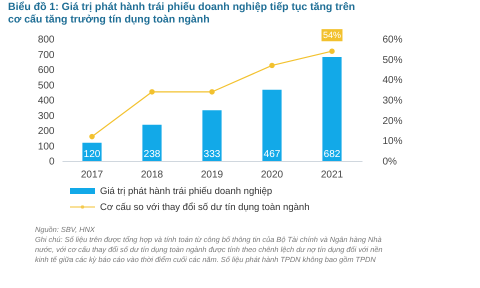 The width and height of the screenshot is (480, 288). What do you see at coordinates (272, 154) in the screenshot?
I see `data-label: 467` at bounding box center [272, 154].